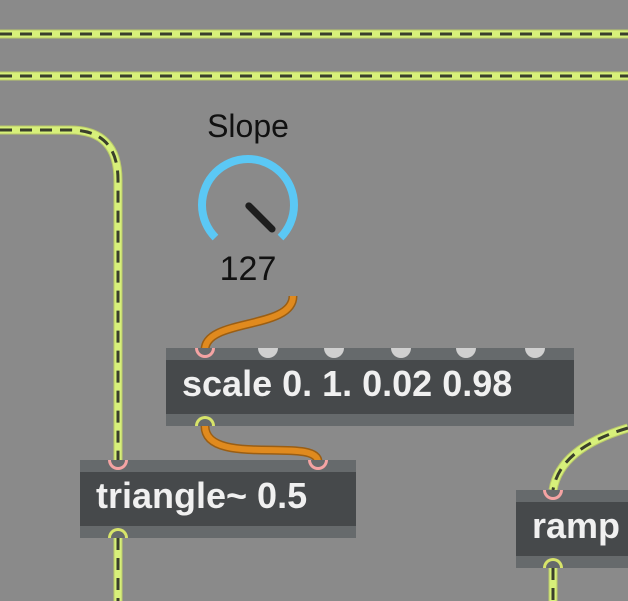 The width and height of the screenshot is (628, 601). Describe the element at coordinates (261, 444) in the screenshot. I see `control-cord-scale-to-triangle` at that location.